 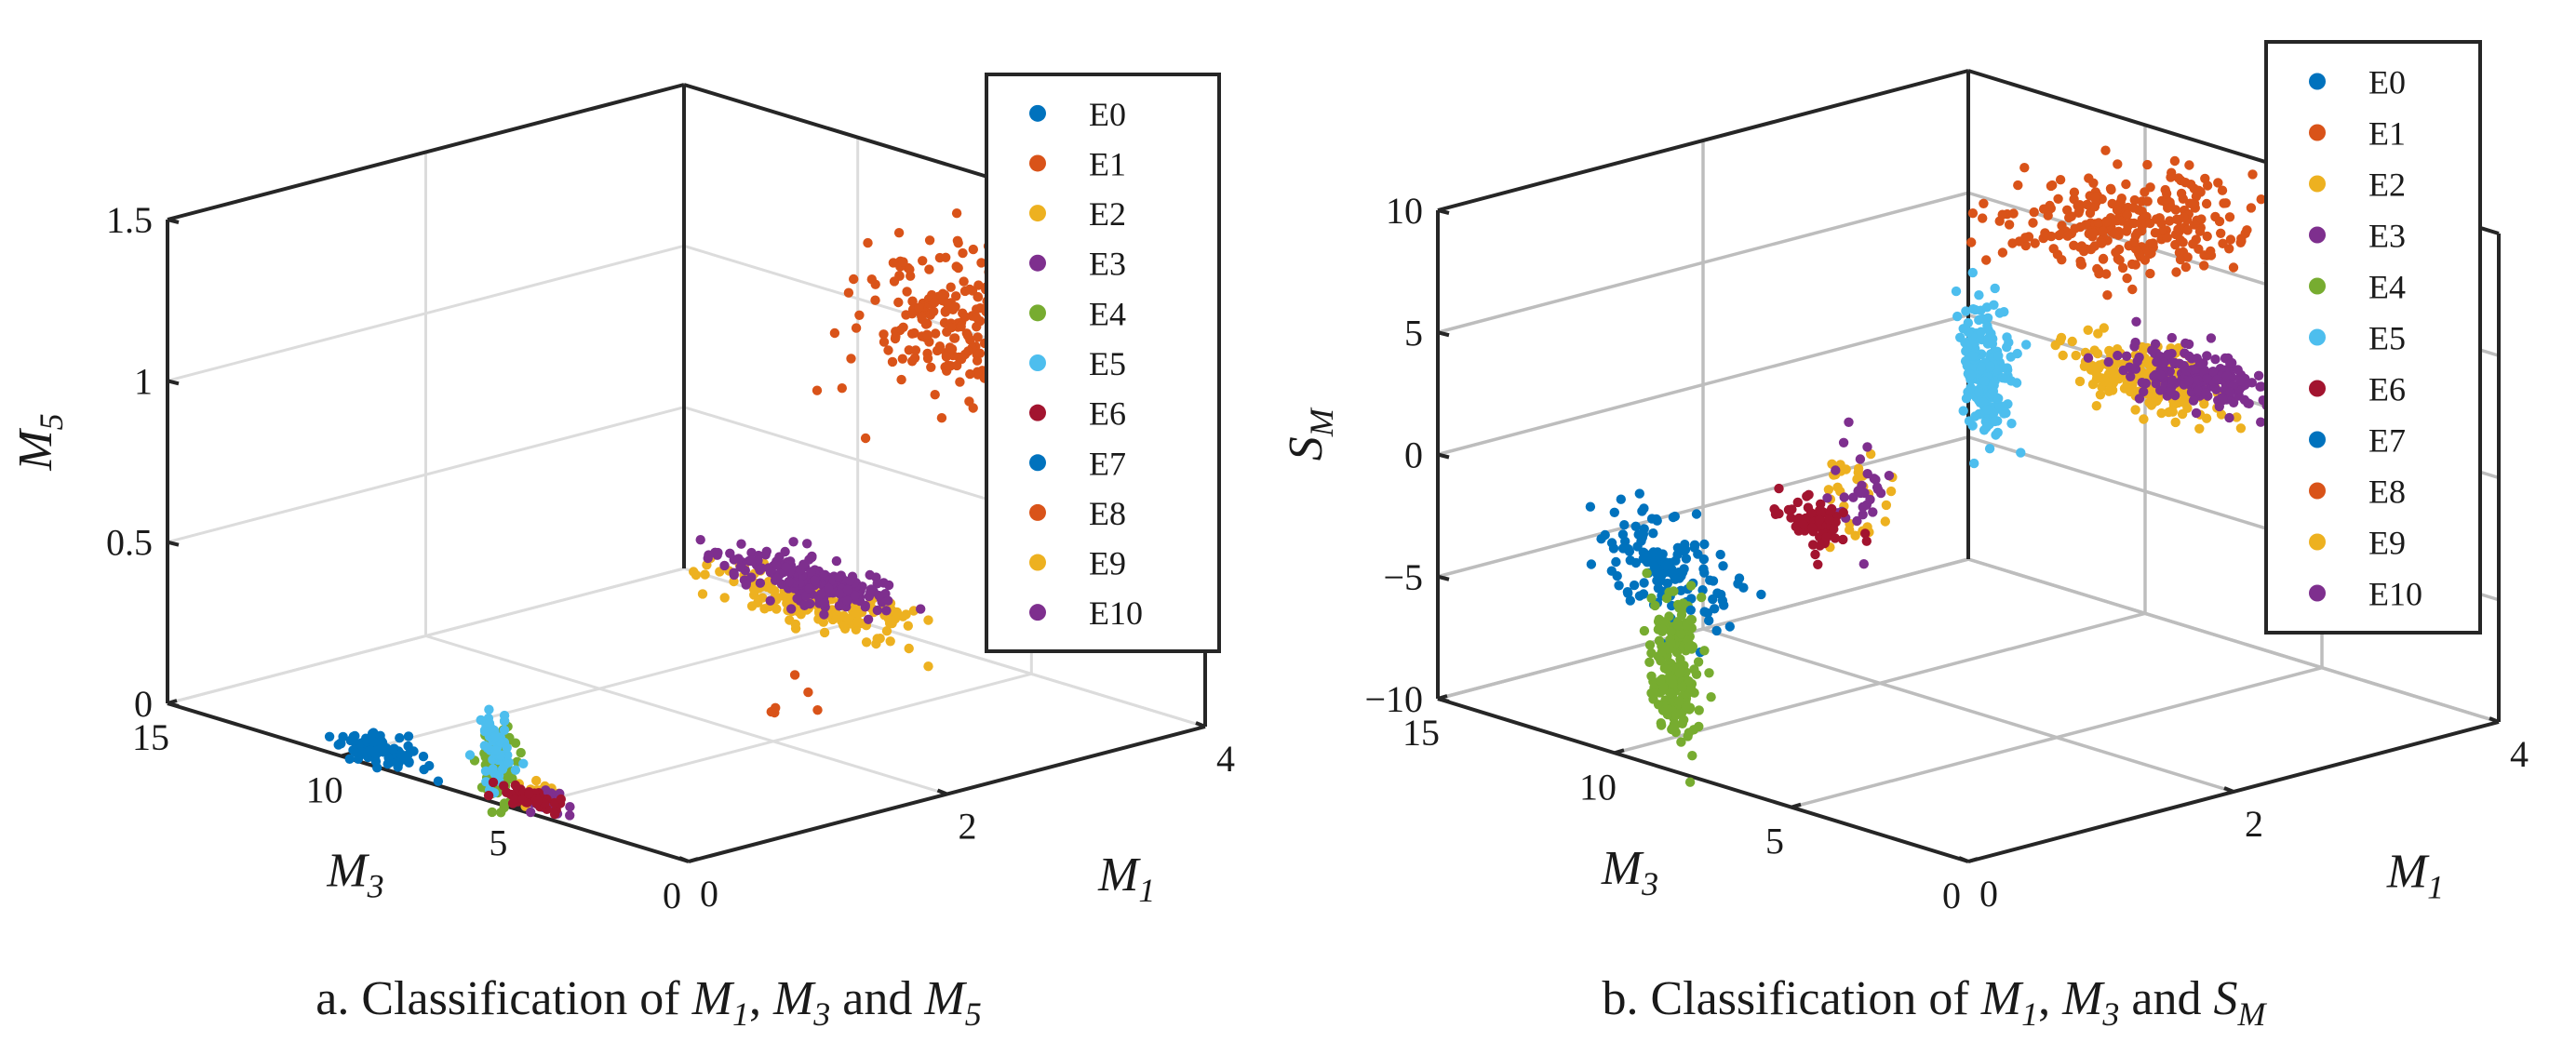 I want to click on legend-marker-e0, so click(x=1037, y=113).